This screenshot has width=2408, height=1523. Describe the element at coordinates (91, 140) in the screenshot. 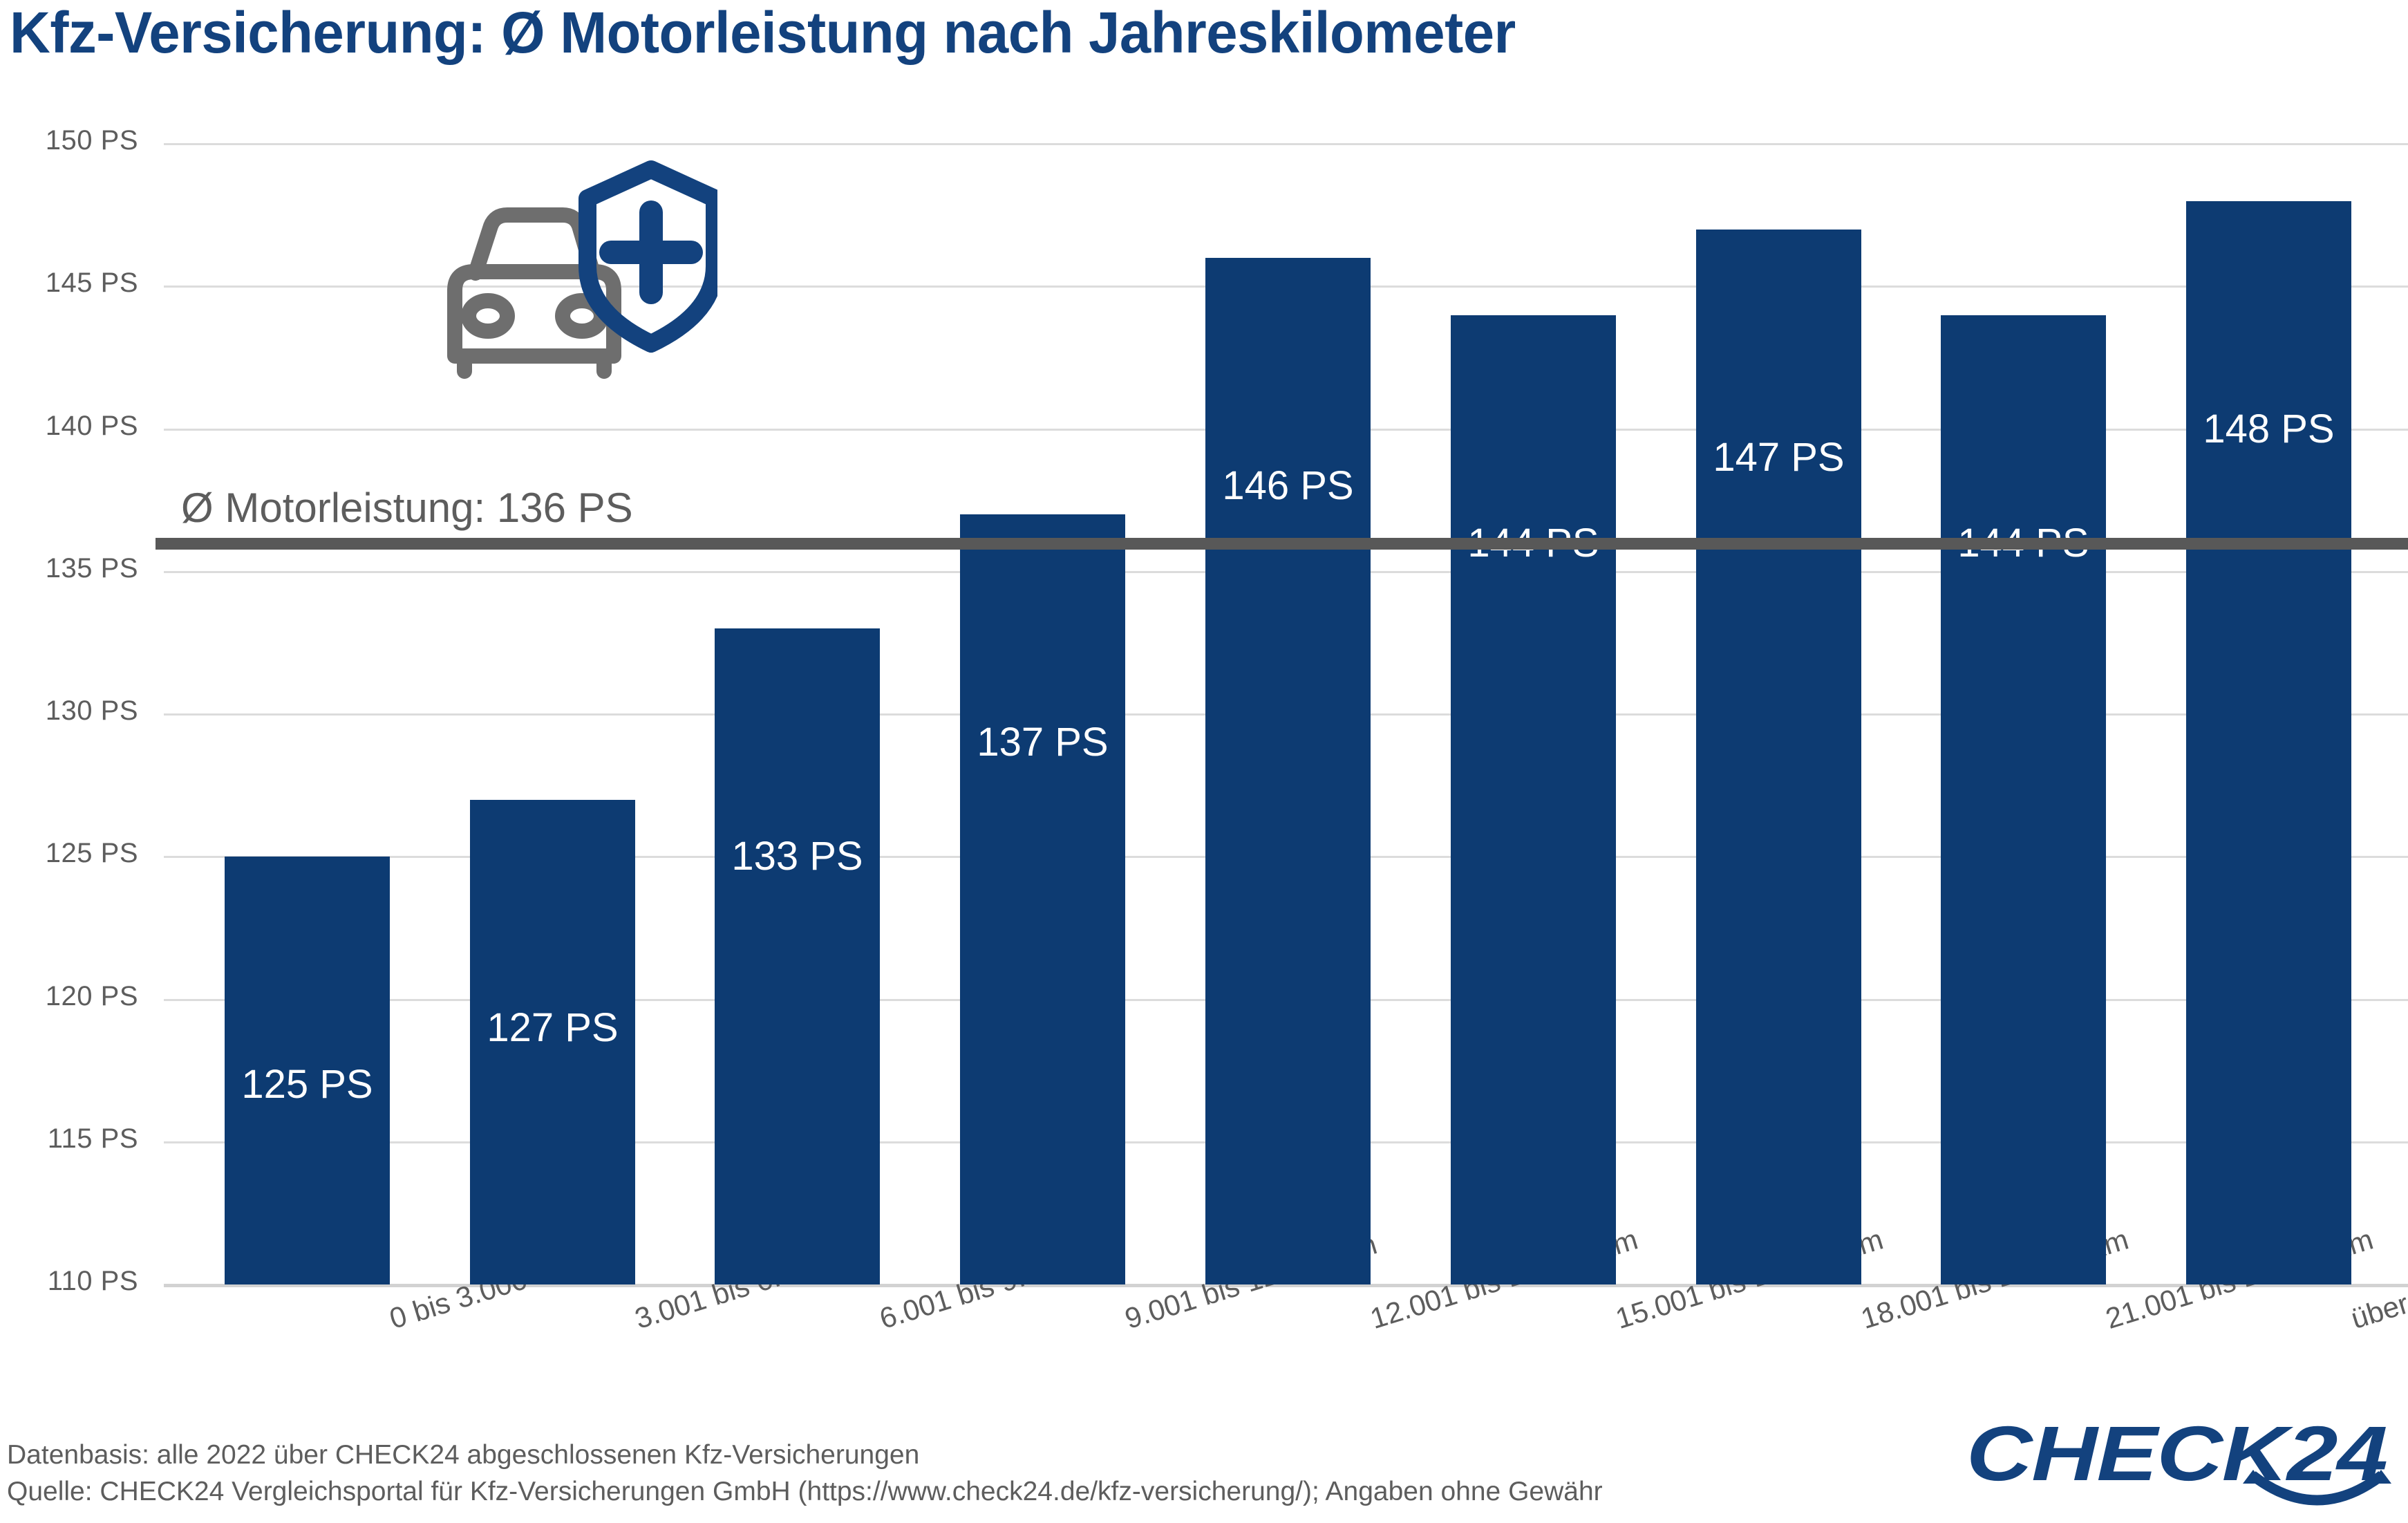

I see `y-axis-tick-label: 150 PS` at that location.